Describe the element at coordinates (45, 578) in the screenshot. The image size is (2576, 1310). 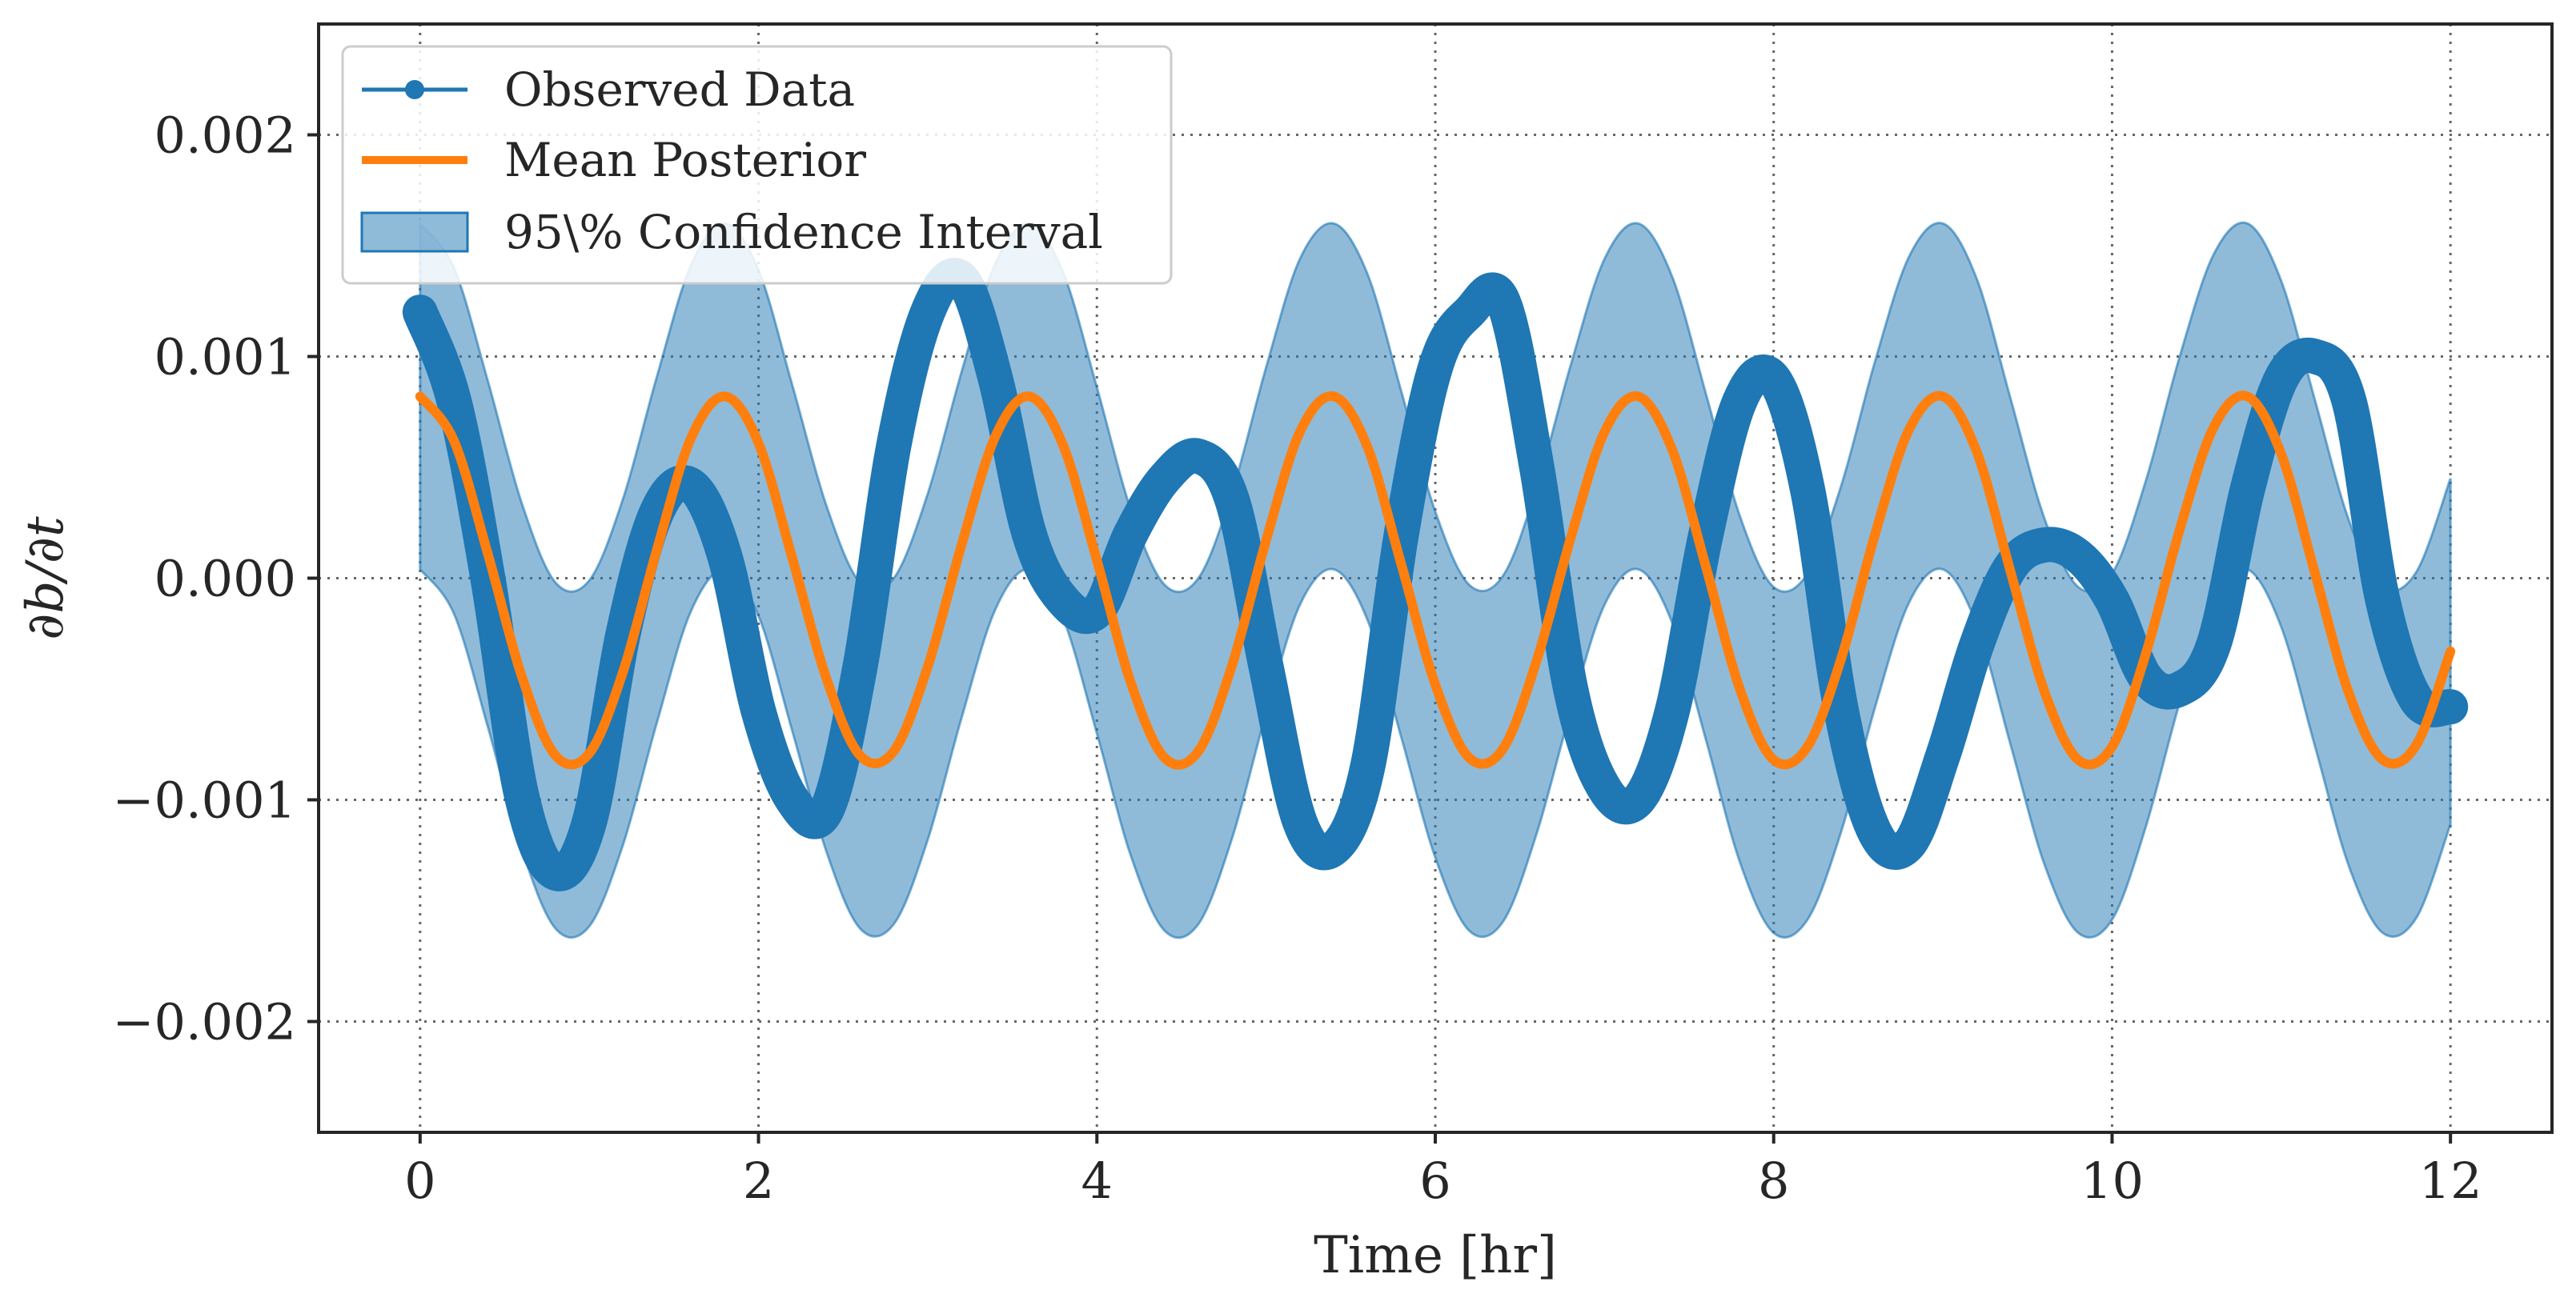
I see `y-axis-label: ∂b/∂t` at that location.